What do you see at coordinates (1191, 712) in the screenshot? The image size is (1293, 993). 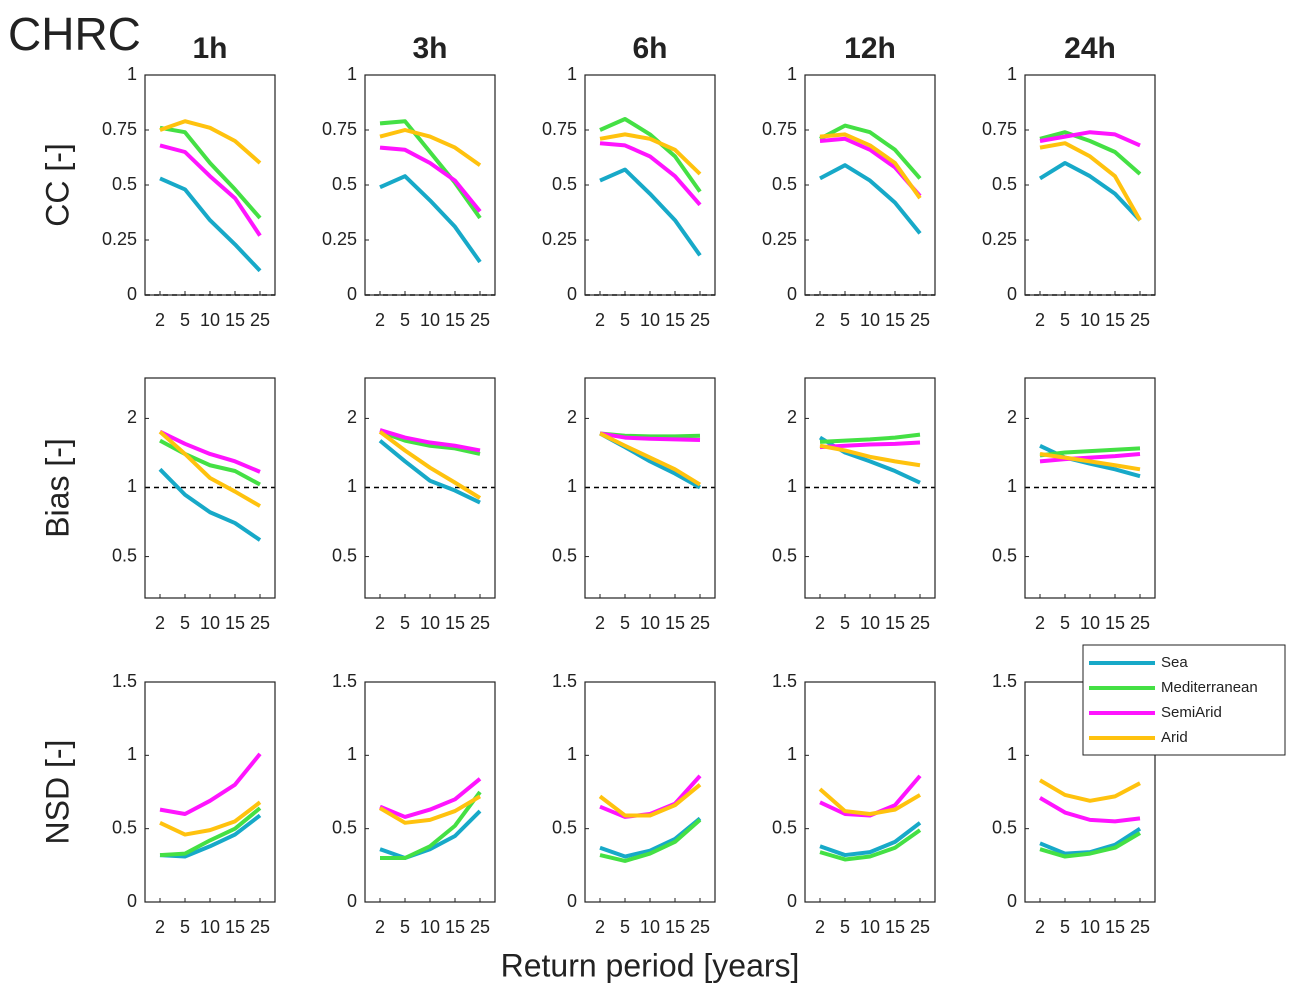 I see `legend-label: SemiArid` at bounding box center [1191, 712].